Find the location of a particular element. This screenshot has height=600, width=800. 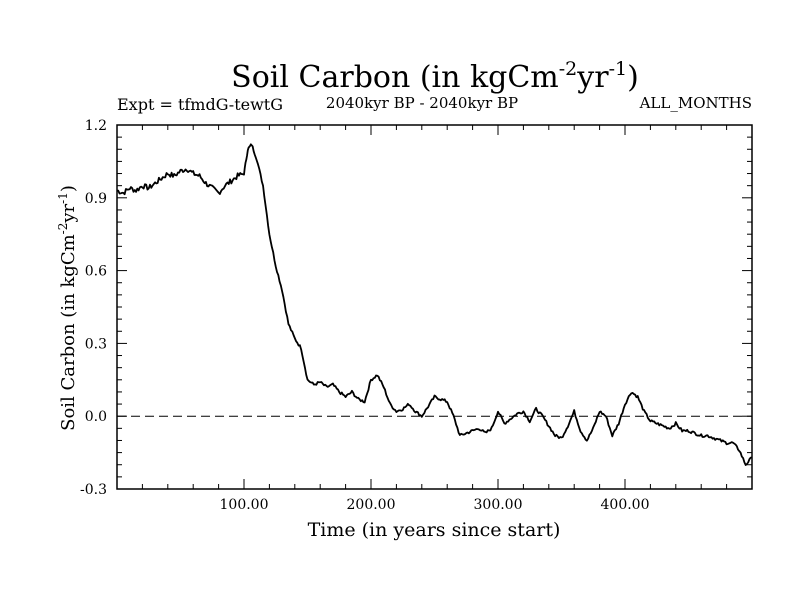

ylabel-sup1: -2 is located at coordinates (63, 229).